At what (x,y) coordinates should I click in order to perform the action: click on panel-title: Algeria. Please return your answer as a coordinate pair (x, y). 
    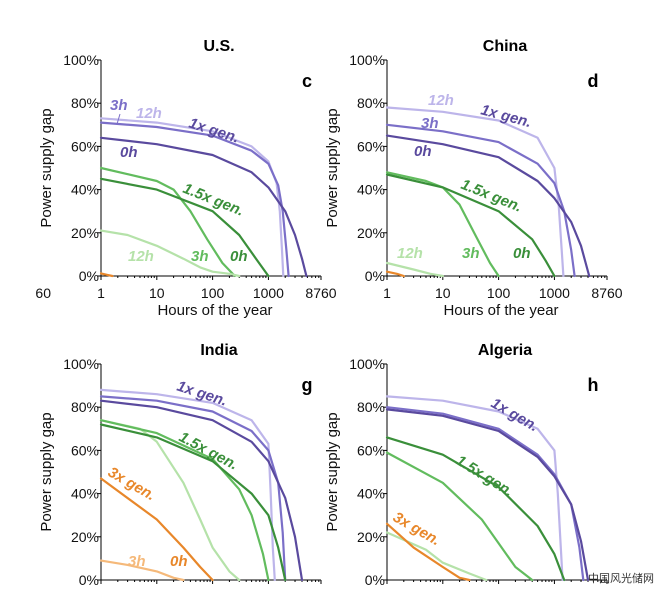
    Looking at the image, I should click on (505, 350).